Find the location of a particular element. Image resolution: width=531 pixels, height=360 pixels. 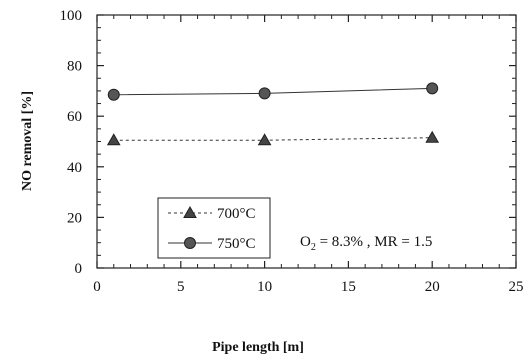

legend-item-1: 750°C is located at coordinates (212, 244).